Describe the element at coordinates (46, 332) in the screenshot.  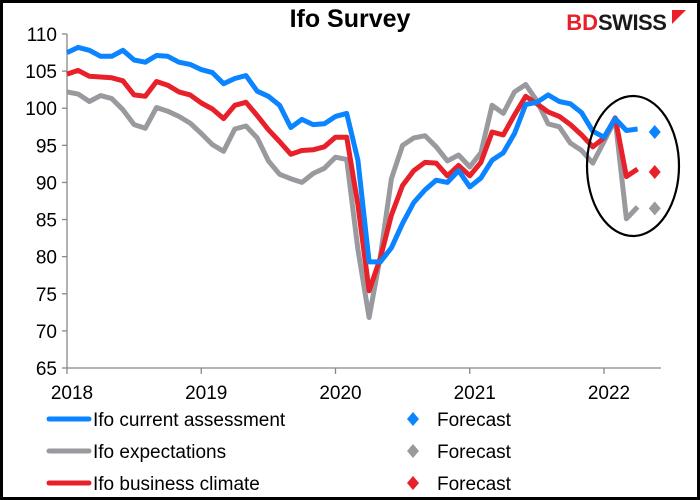
I see `y-tick-label: 70` at that location.